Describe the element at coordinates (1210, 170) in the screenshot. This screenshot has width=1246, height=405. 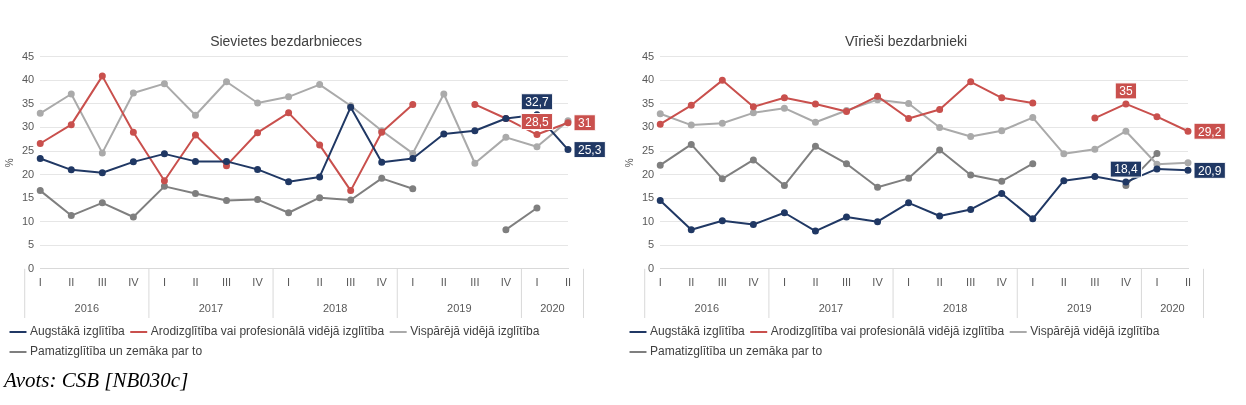
I see `data-label: 20,9` at that location.